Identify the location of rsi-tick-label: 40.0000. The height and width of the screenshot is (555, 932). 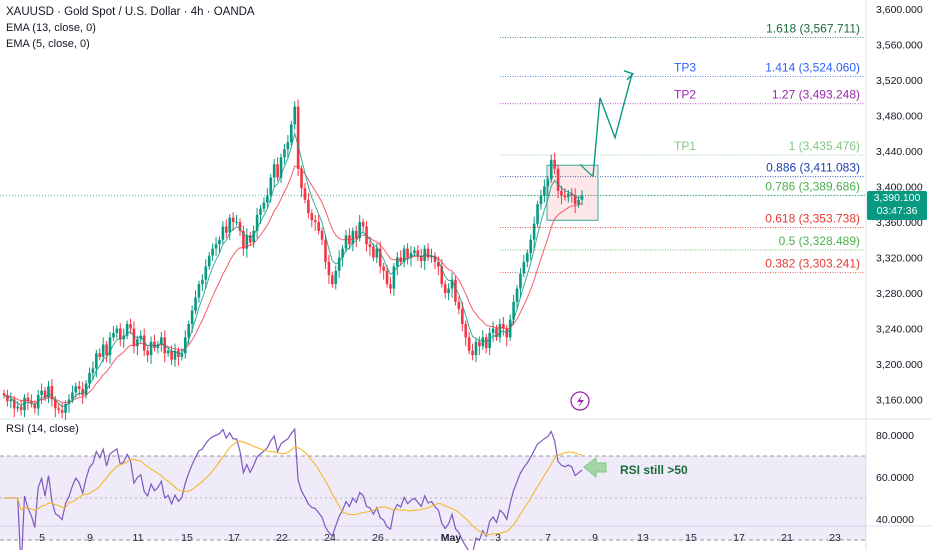
(895, 520).